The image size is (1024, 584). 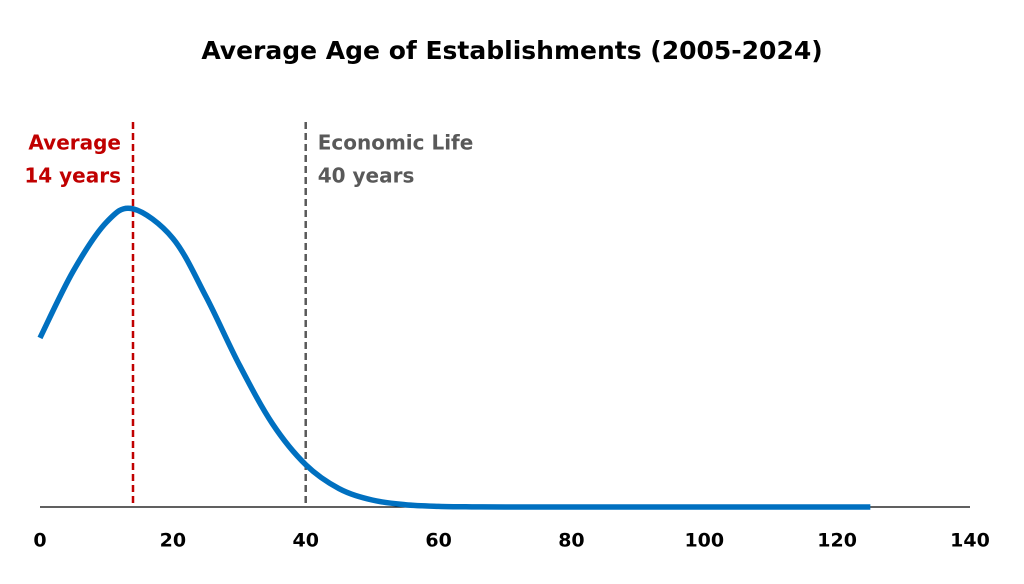 What do you see at coordinates (305, 541) in the screenshot?
I see `x-tick-label: 40` at bounding box center [305, 541].